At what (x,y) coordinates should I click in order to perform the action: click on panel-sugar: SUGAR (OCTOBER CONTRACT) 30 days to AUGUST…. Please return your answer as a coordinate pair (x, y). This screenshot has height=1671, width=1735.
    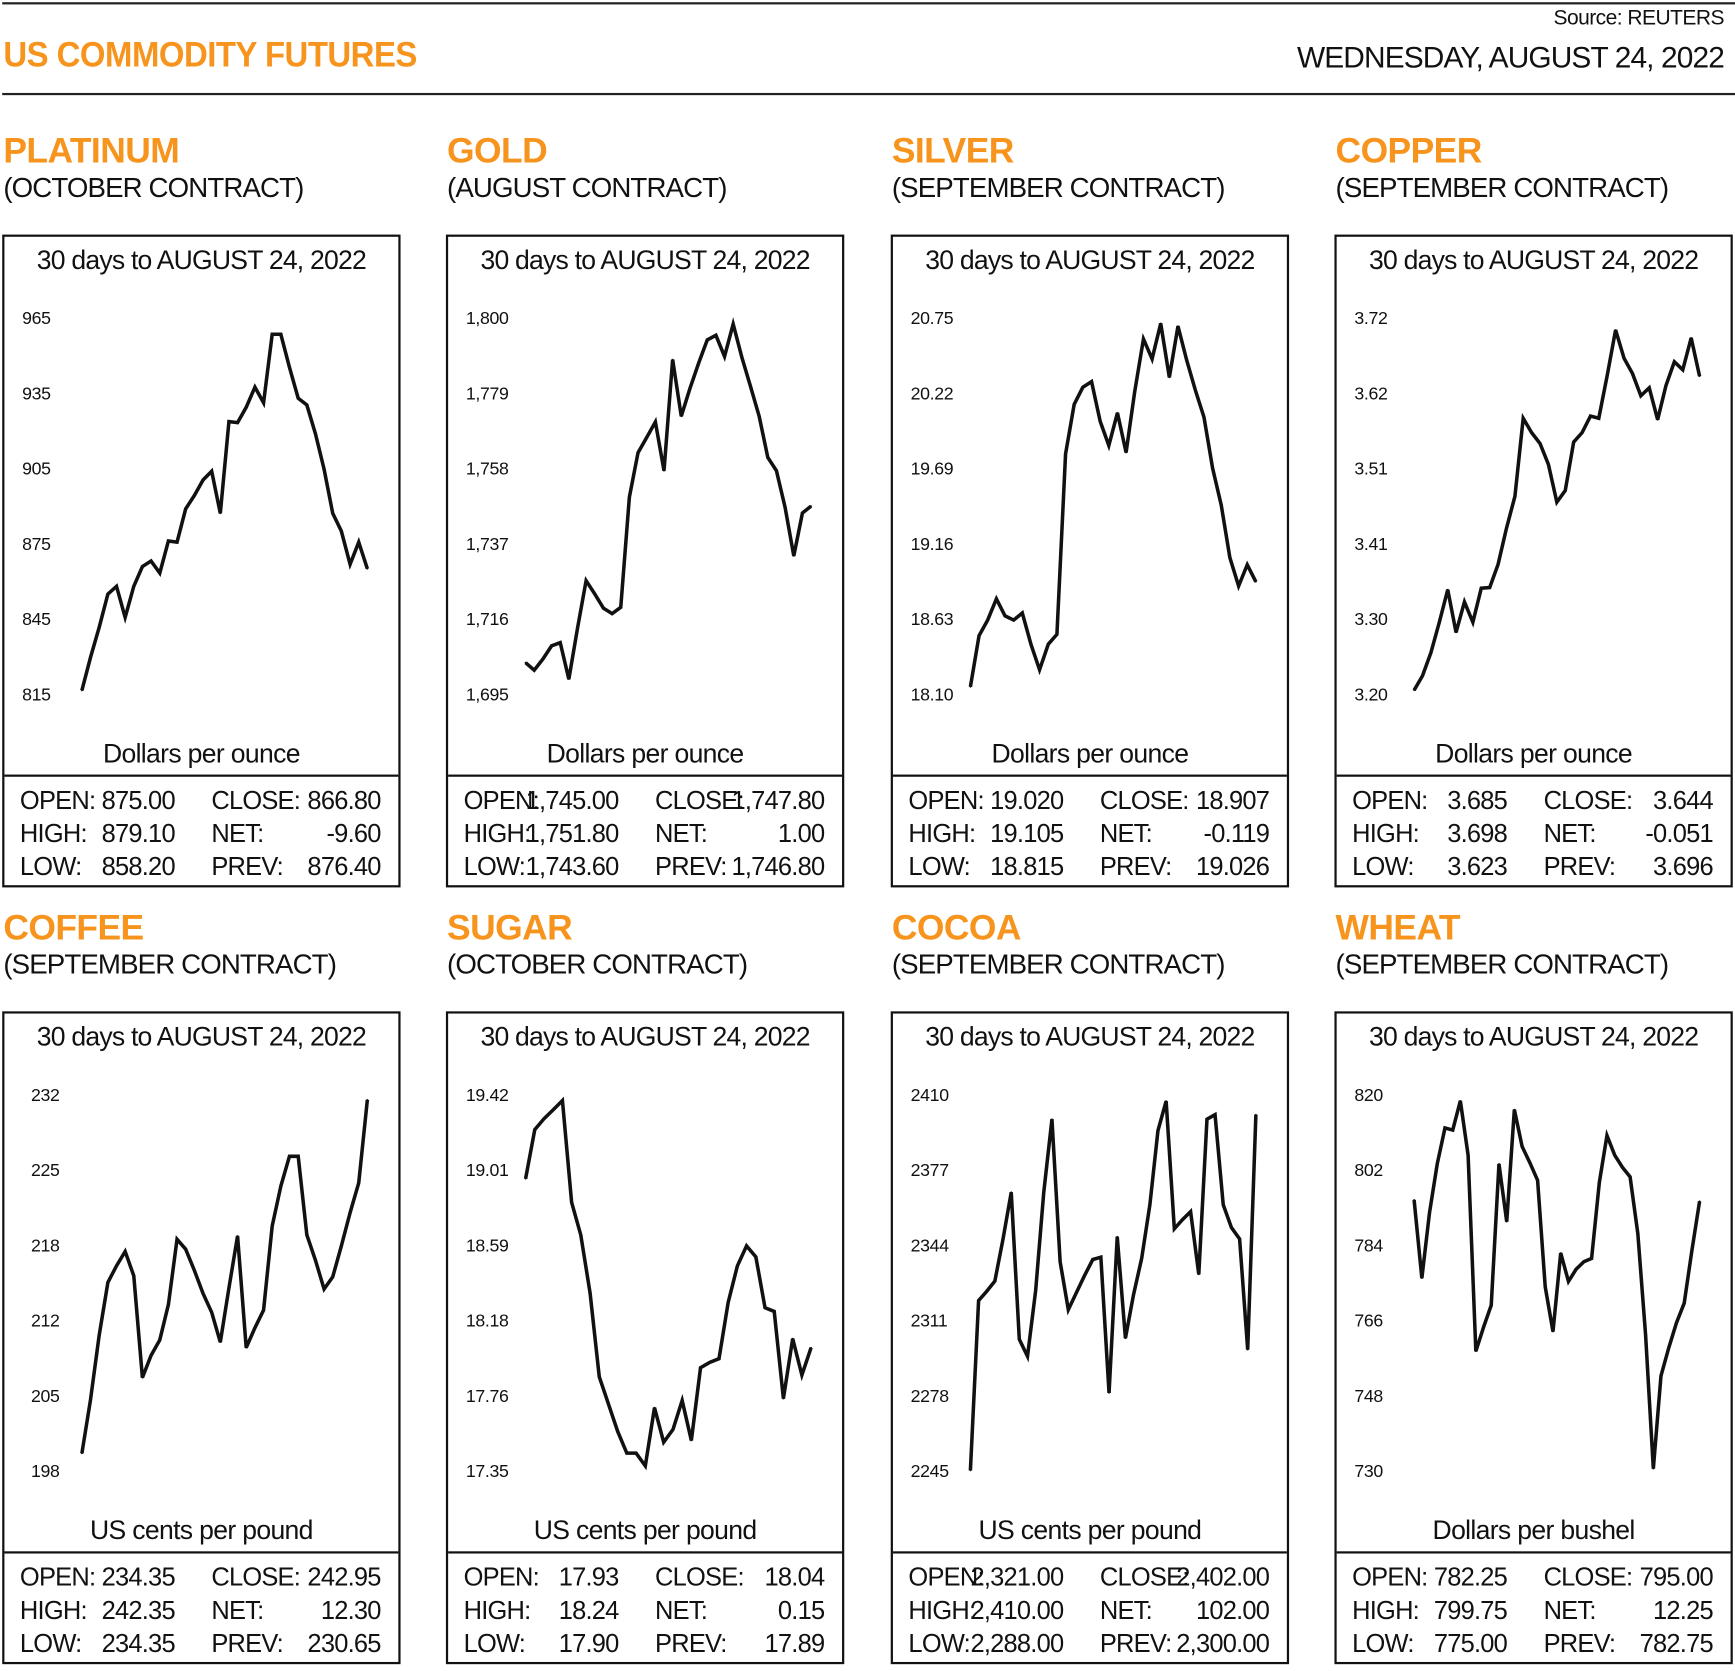
    Looking at the image, I should click on (645, 1288).